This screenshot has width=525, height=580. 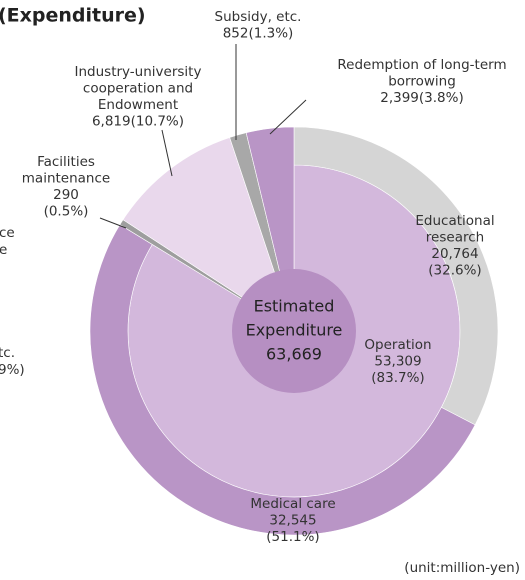 What do you see at coordinates (294, 354) in the screenshot?
I see `value-label: 63,669` at bounding box center [294, 354].